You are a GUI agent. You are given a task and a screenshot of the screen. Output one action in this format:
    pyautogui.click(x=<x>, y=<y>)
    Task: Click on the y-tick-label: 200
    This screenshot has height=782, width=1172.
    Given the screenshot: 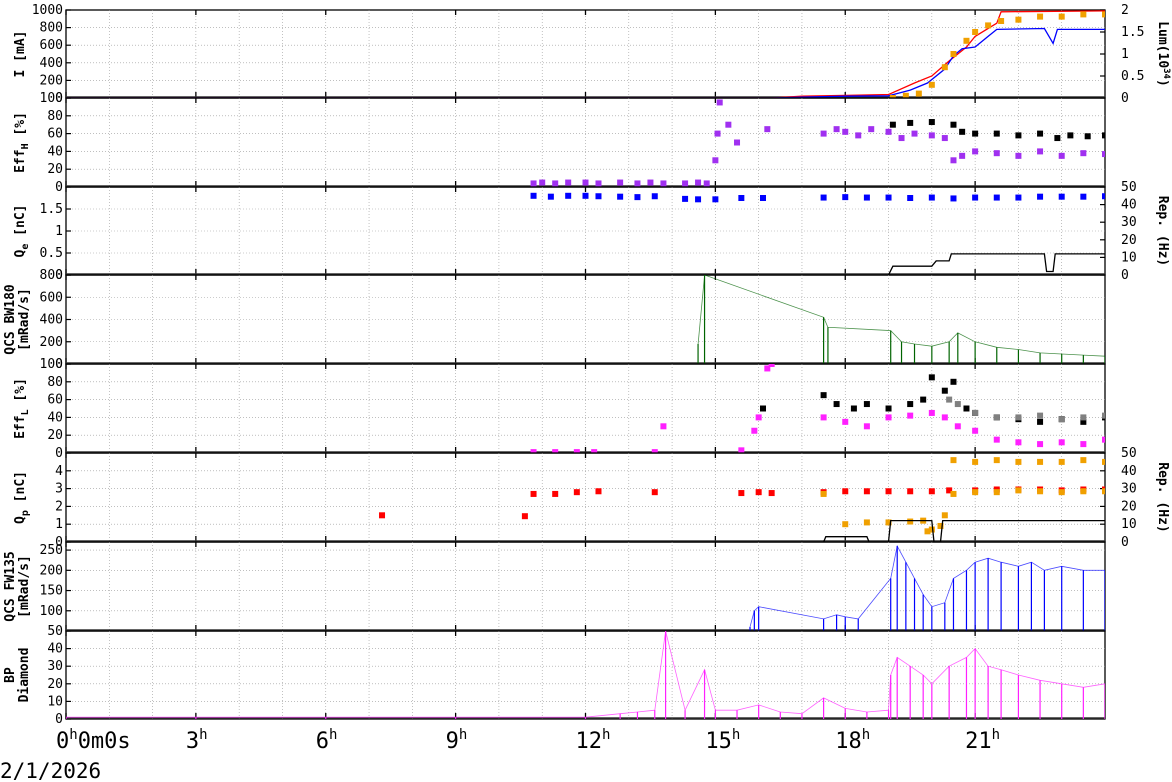 What is the action you would take?
    pyautogui.click(x=51, y=570)
    